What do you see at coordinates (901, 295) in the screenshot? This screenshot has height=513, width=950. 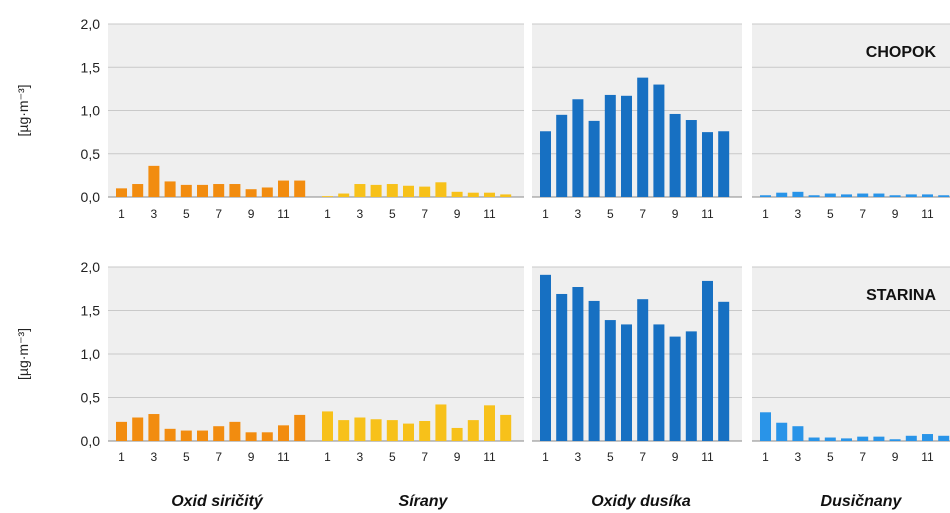 I see `station-label: STARINA` at bounding box center [901, 295].